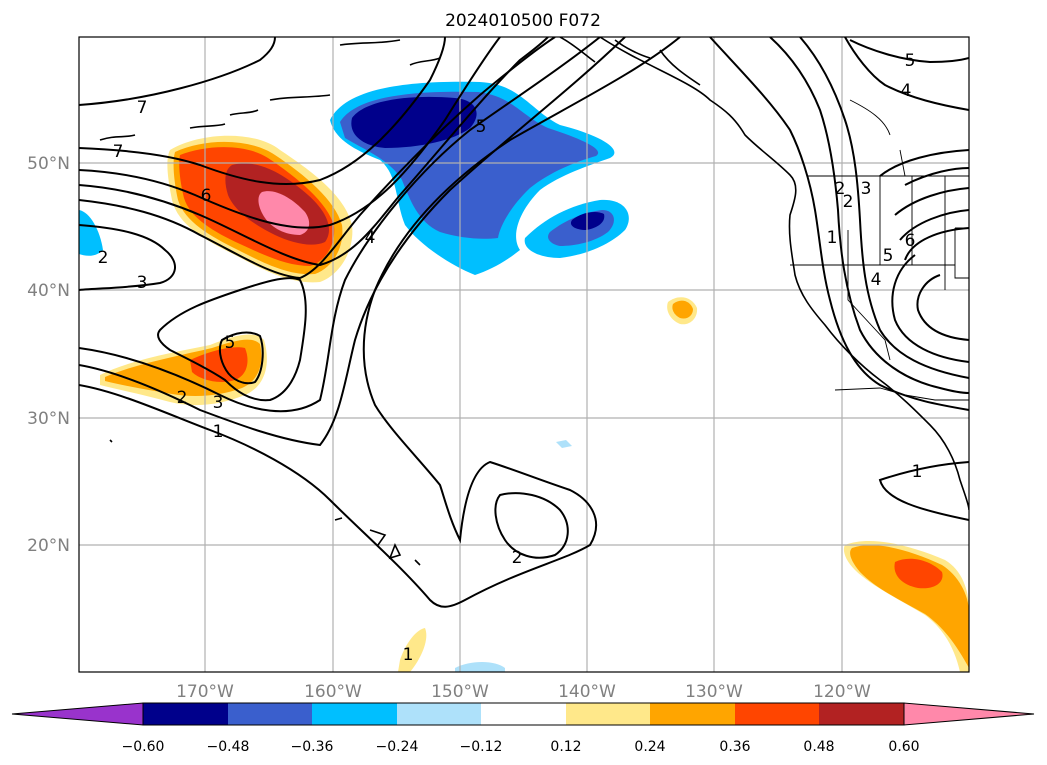 The width and height of the screenshot is (1047, 765). What do you see at coordinates (397, 747) in the screenshot?
I see `colorbar-tick: −0.24` at bounding box center [397, 747].